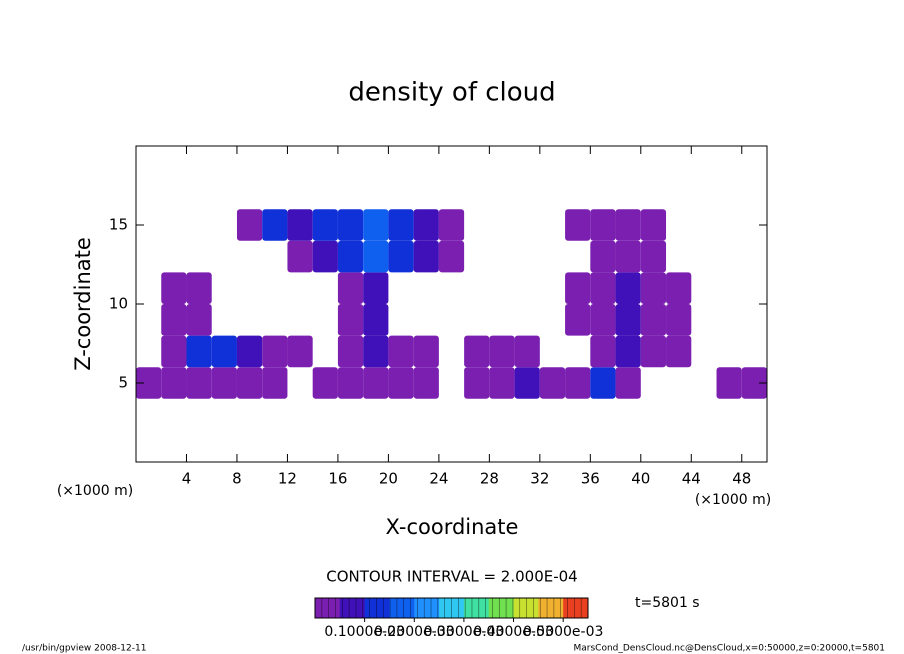 This screenshot has width=904, height=654. Describe the element at coordinates (95, 491) in the screenshot. I see `y-unit: (×1000 m)` at that location.